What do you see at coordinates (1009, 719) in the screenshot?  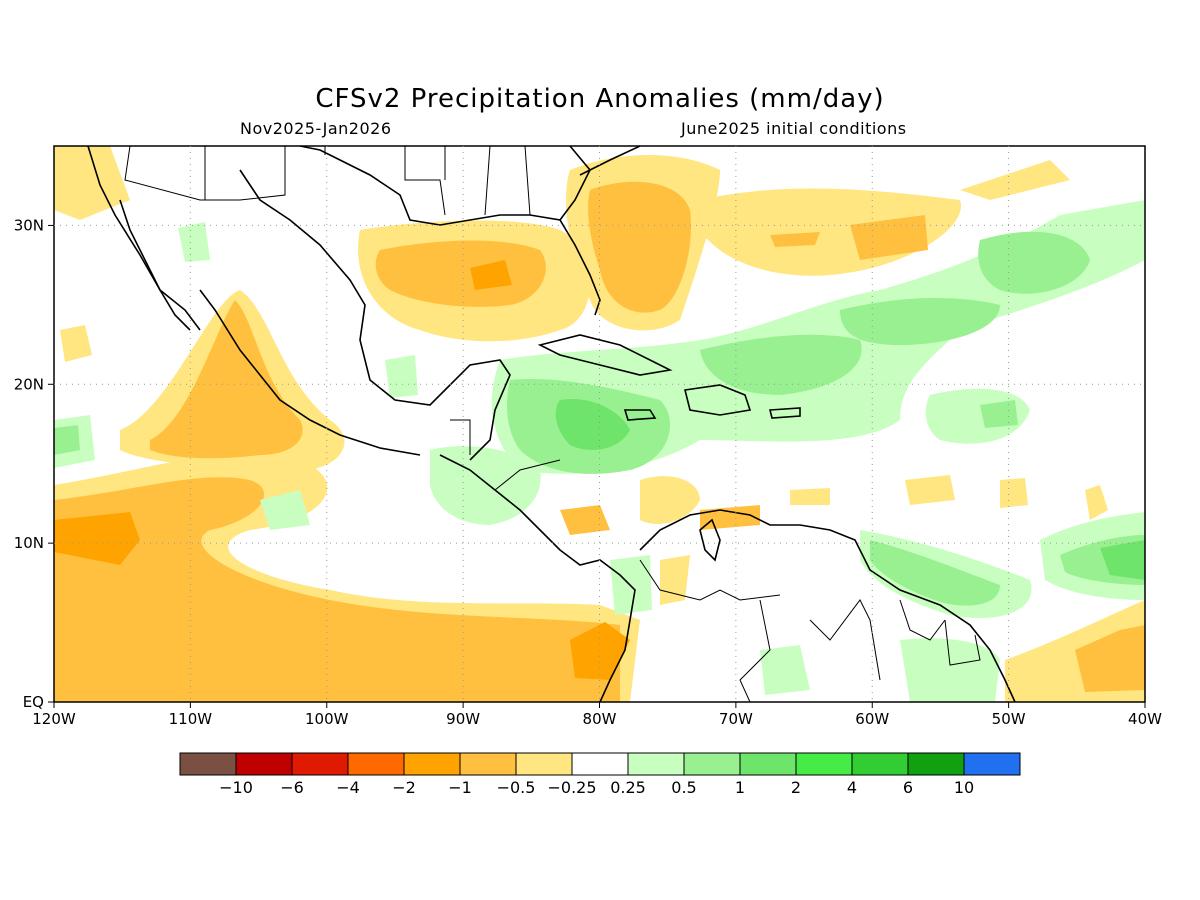 I see `lon-tick-label: 50W` at bounding box center [1009, 719].